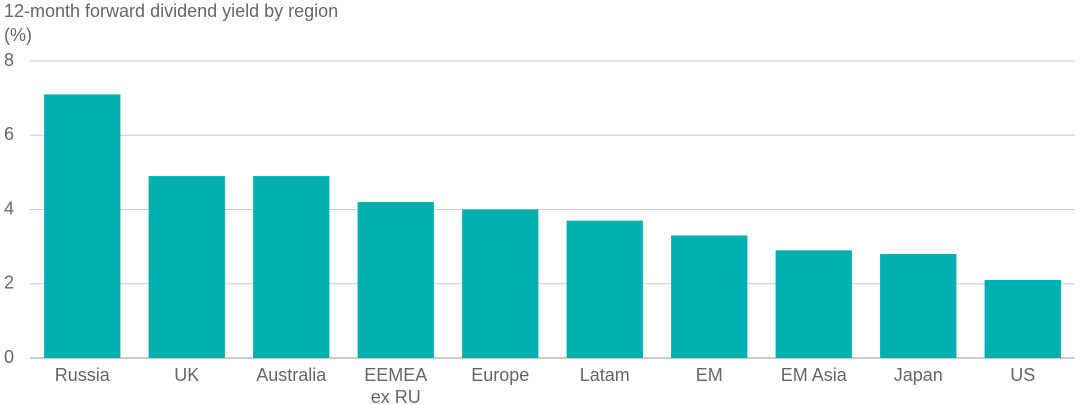 The height and width of the screenshot is (405, 1080). Describe the element at coordinates (9, 283) in the screenshot. I see `y-tick-label: 2` at that location.